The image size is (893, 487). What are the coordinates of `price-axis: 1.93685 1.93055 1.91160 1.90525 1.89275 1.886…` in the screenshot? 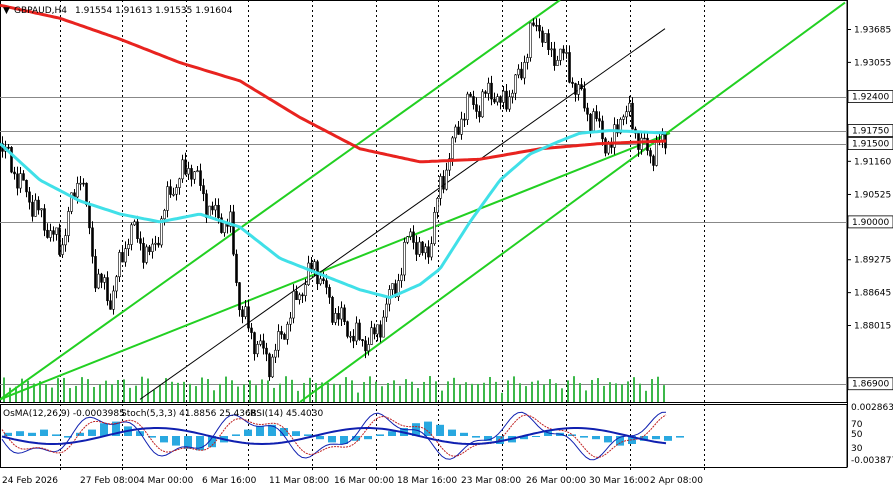 It's located at (870, 233).